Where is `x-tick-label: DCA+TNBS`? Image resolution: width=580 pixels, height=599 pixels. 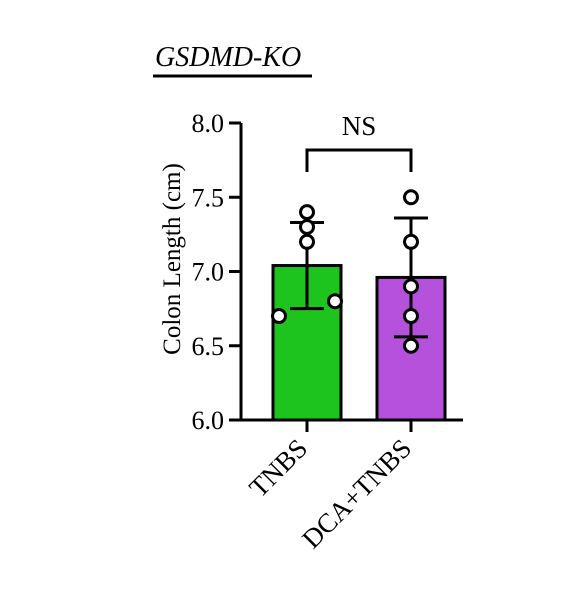 x-tick-label: DCA+TNBS is located at coordinates (356, 493).